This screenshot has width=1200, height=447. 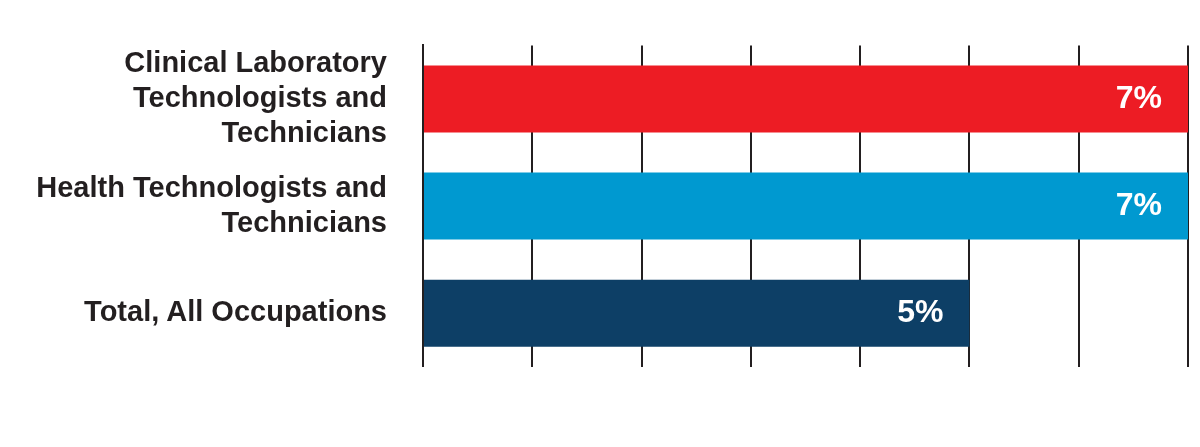 What do you see at coordinates (920, 311) in the screenshot?
I see `data-label: 5%` at bounding box center [920, 311].